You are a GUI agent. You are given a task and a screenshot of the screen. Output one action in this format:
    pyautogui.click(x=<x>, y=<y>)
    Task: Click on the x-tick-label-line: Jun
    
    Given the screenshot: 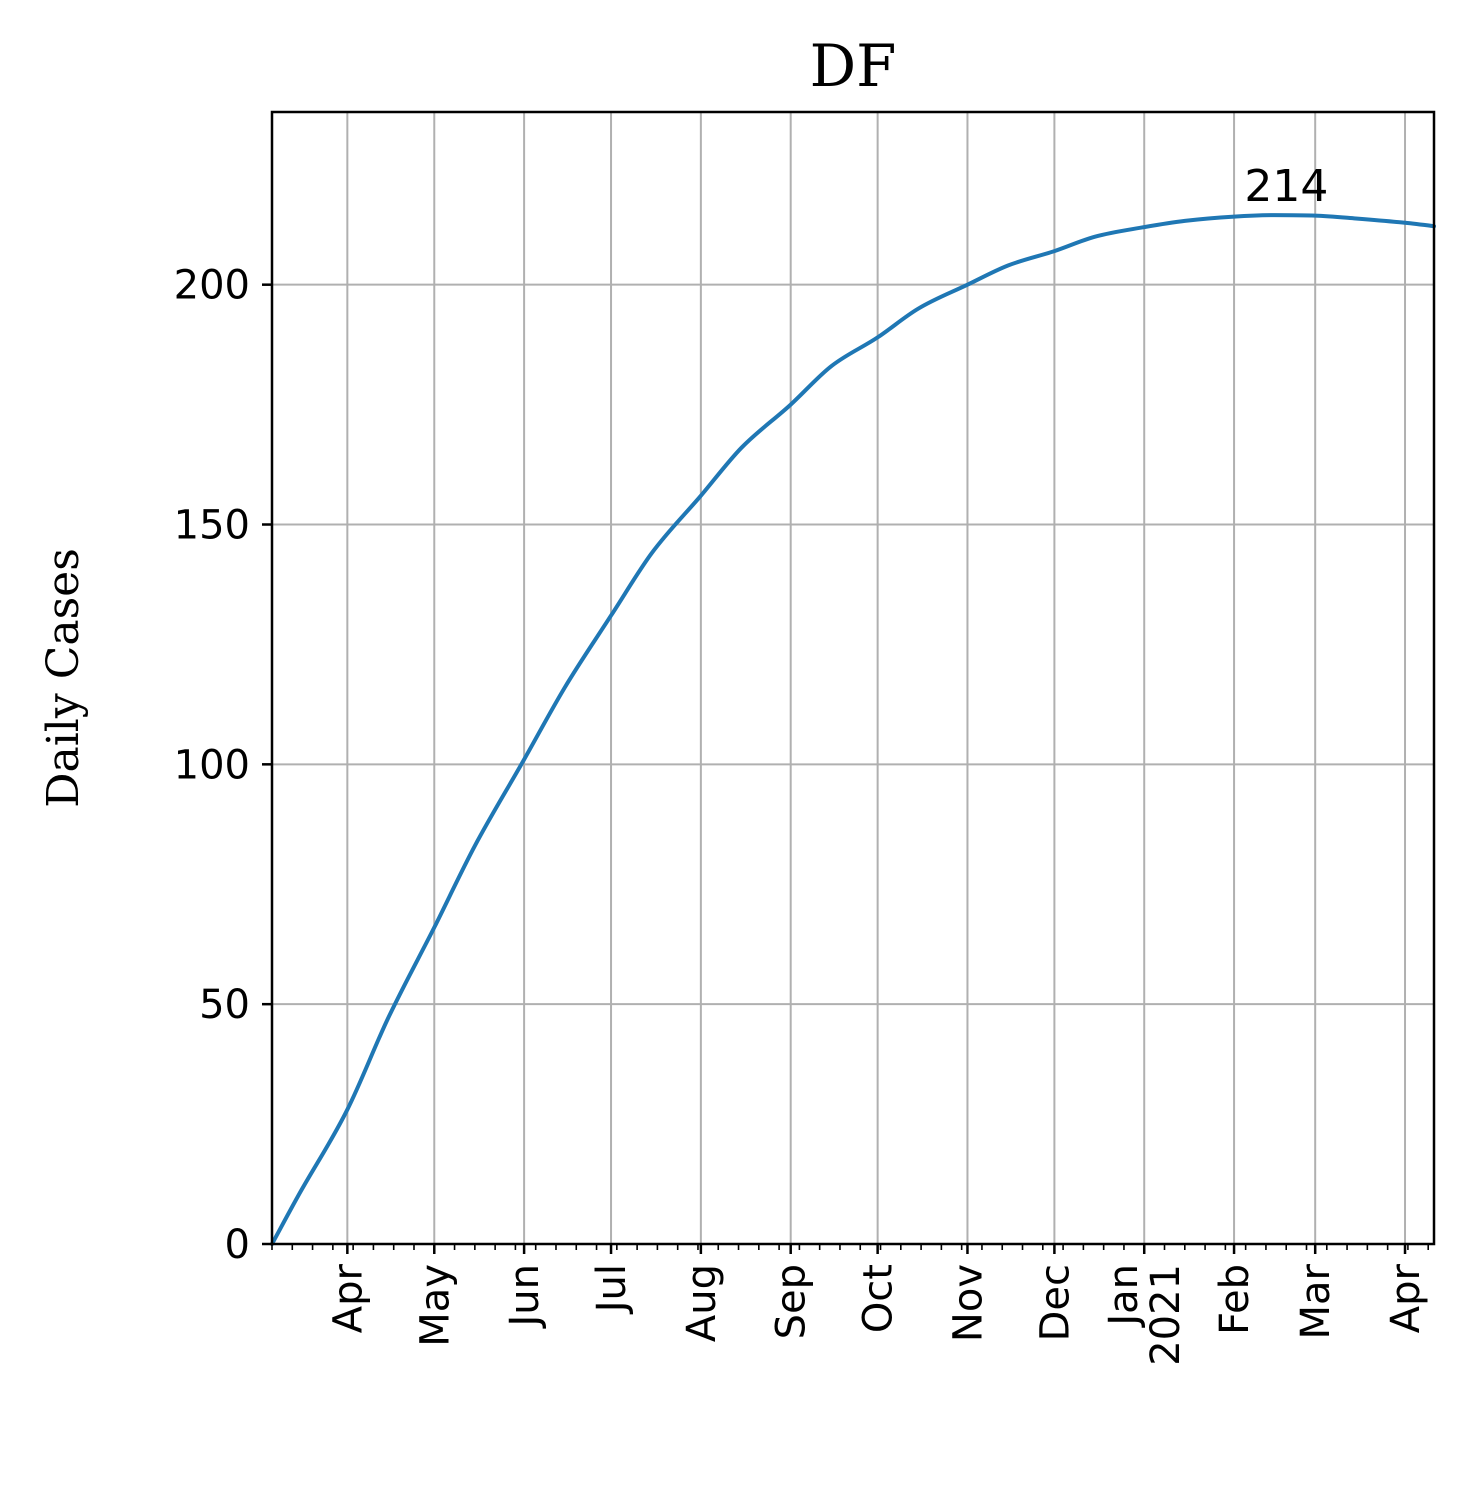 What is the action you would take?
    pyautogui.click(x=525, y=1297)
    